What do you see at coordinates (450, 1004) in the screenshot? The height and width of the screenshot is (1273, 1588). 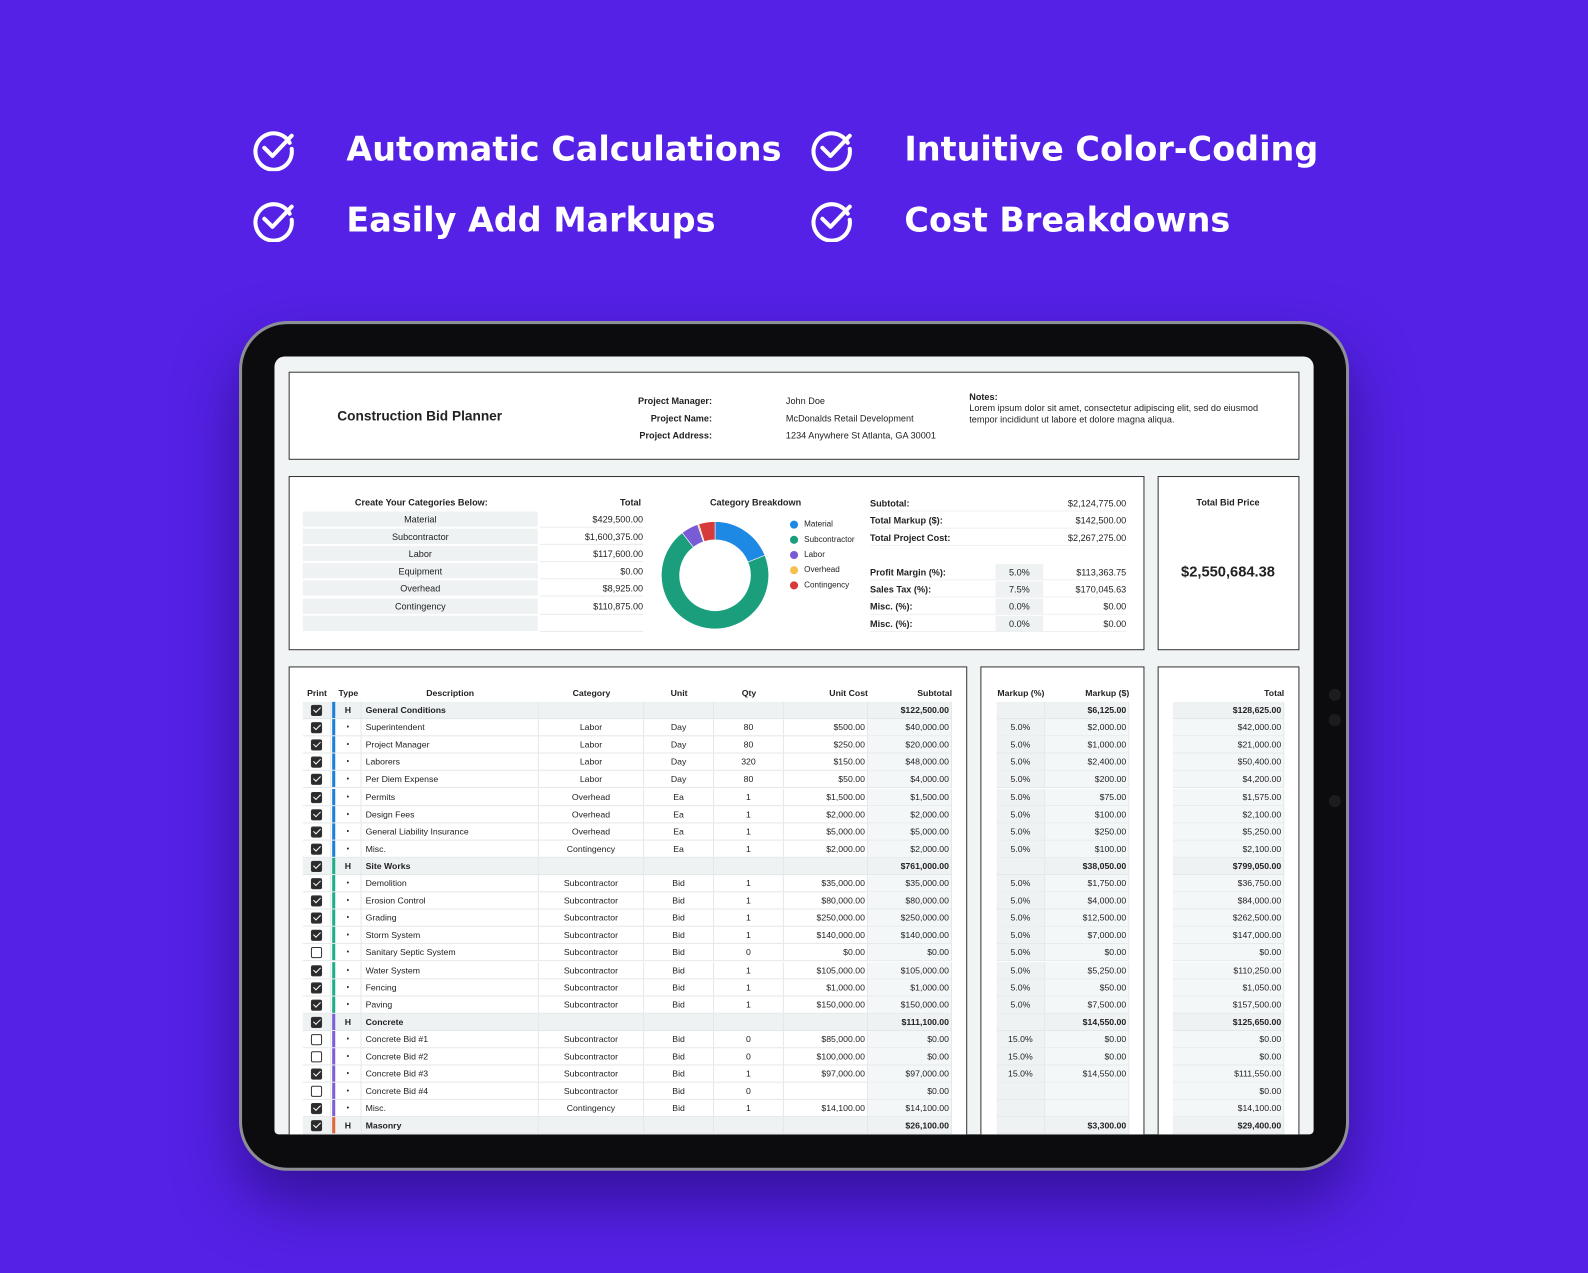 I see `description-cell: Paving` at bounding box center [450, 1004].